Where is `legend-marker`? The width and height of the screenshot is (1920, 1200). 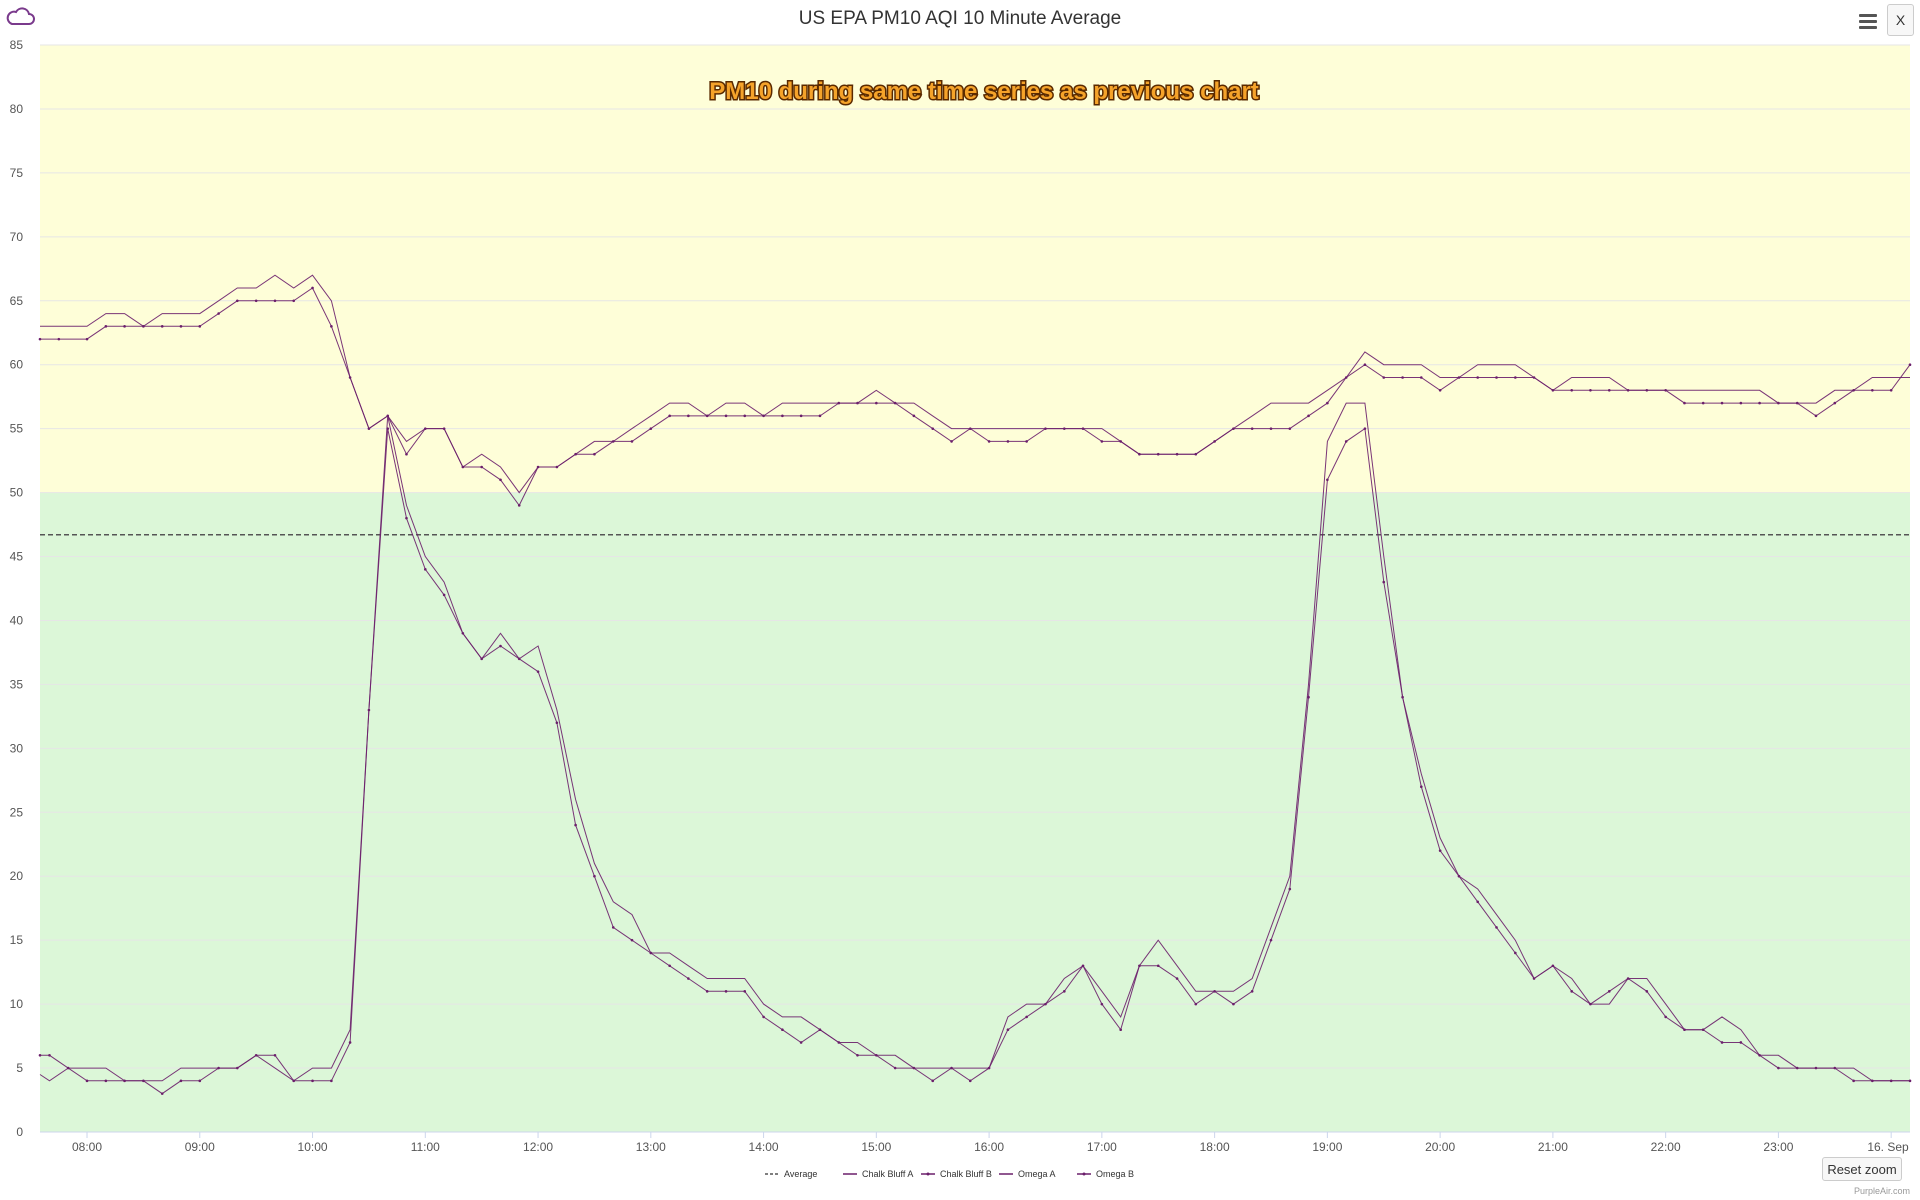
legend-marker is located at coordinates (1084, 1174).